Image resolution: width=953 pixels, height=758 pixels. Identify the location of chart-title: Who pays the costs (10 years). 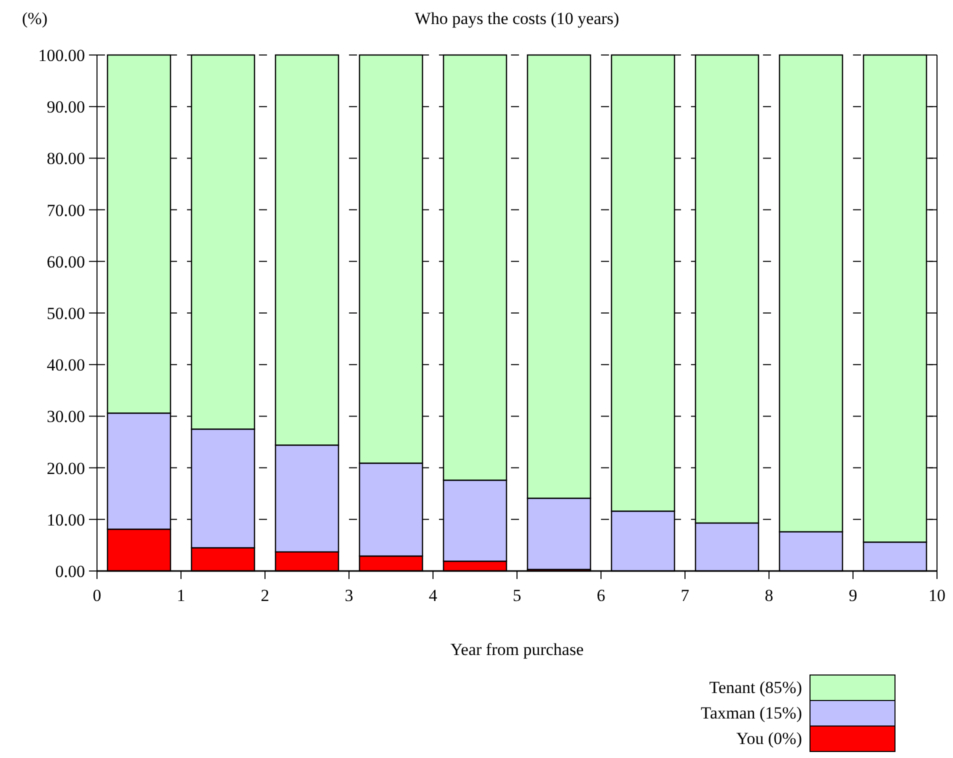
(517, 18).